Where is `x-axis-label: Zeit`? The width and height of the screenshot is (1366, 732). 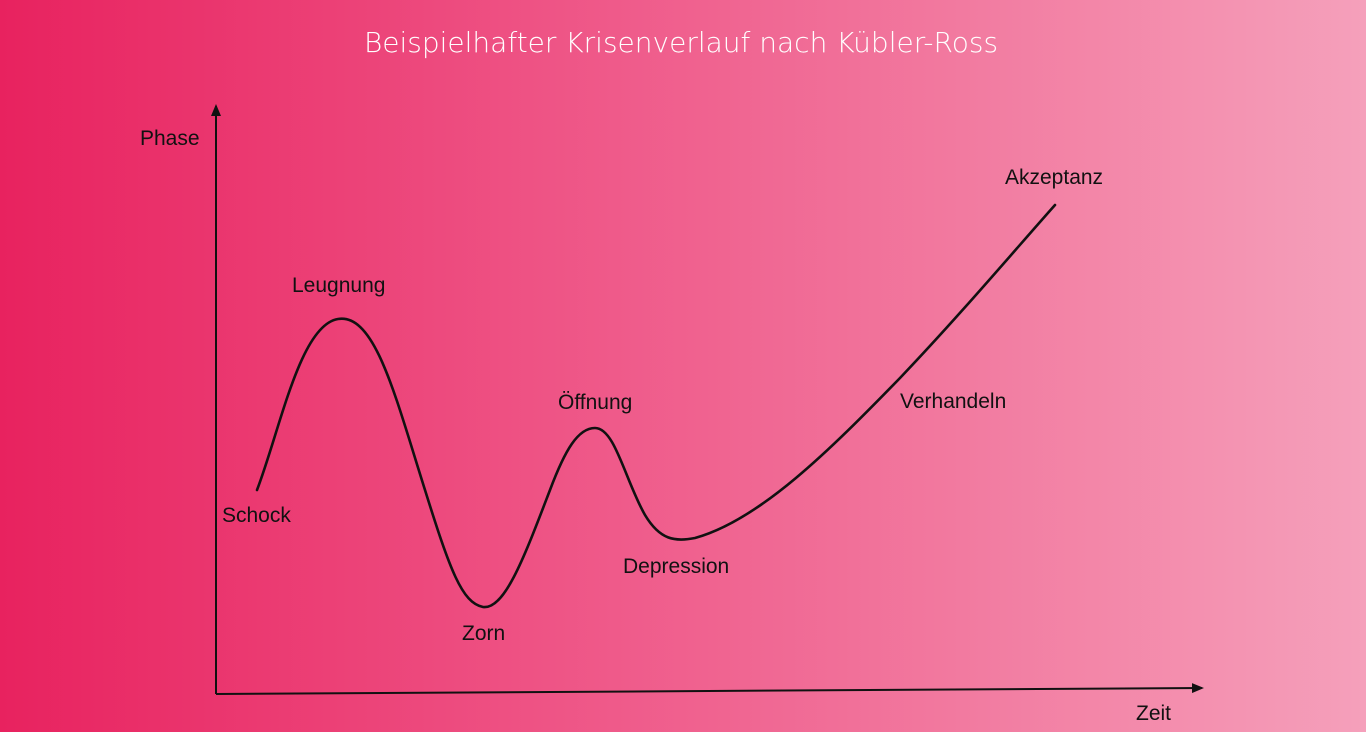 x-axis-label: Zeit is located at coordinates (1153, 713).